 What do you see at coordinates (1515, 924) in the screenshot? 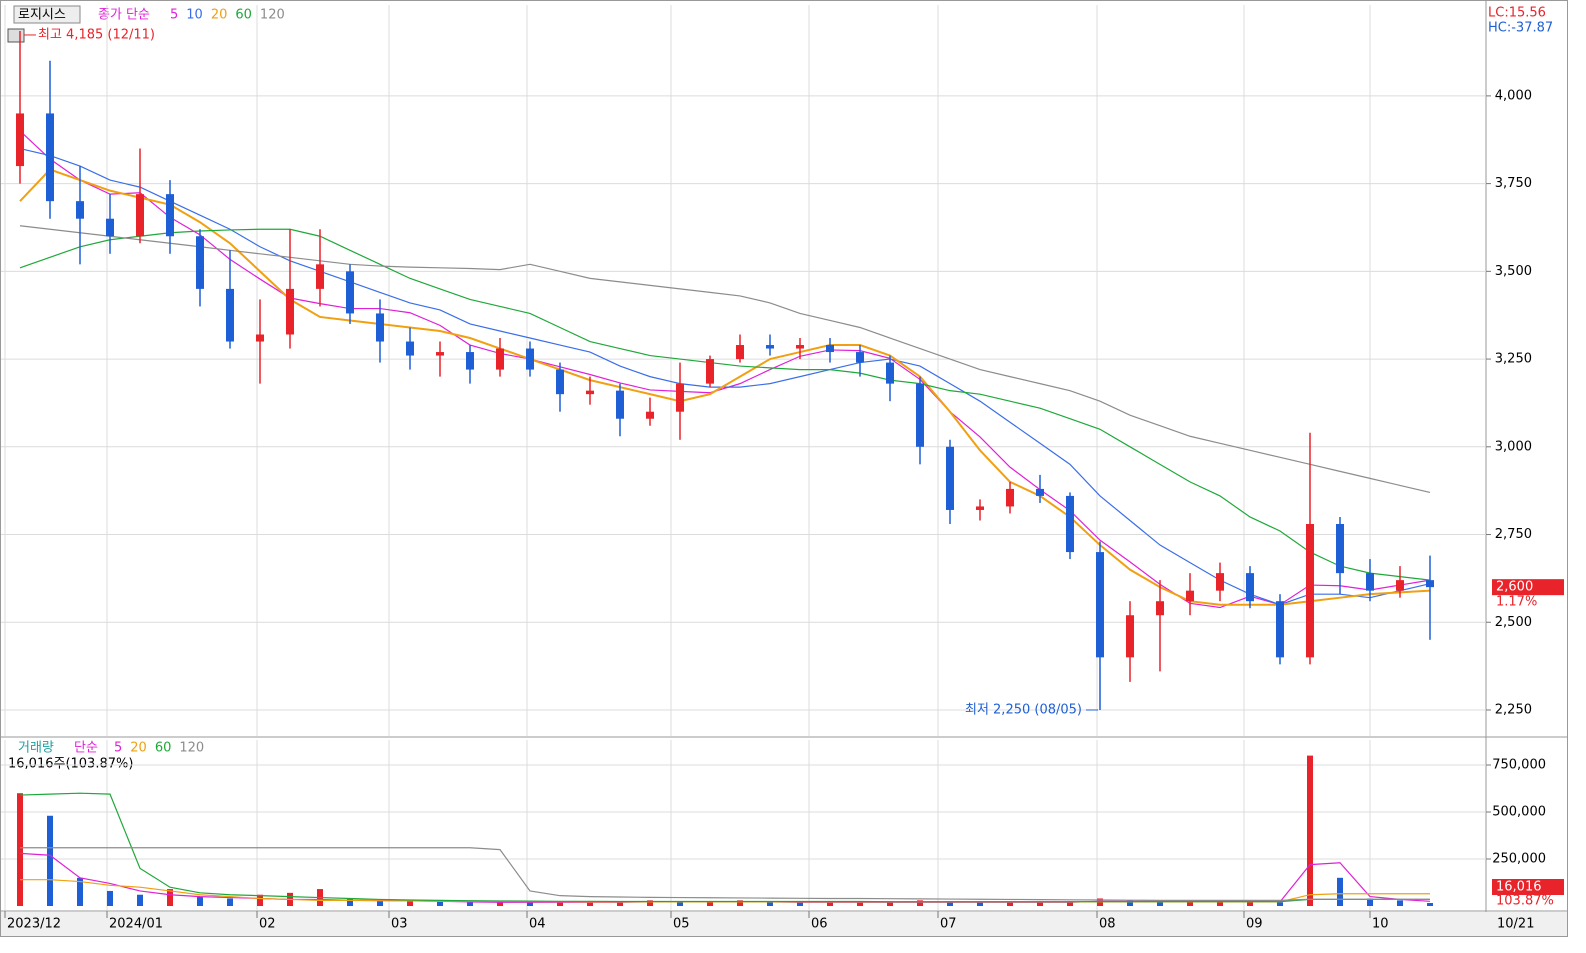
I see `date-label: 10/21` at bounding box center [1515, 924].